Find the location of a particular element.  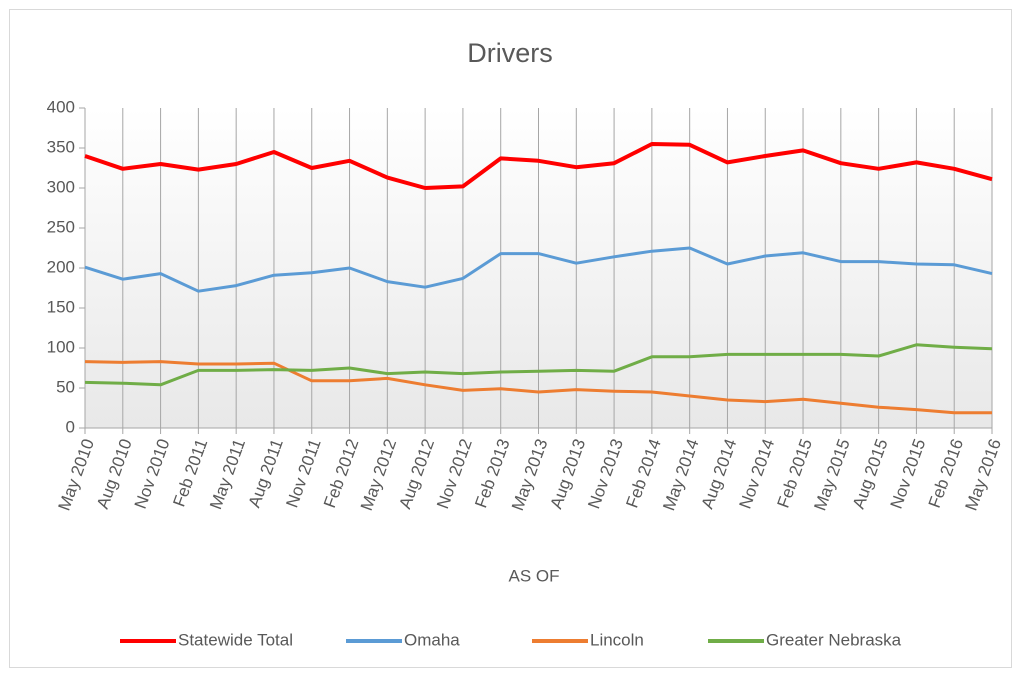

y-tick-label: 0 is located at coordinates (70, 426).